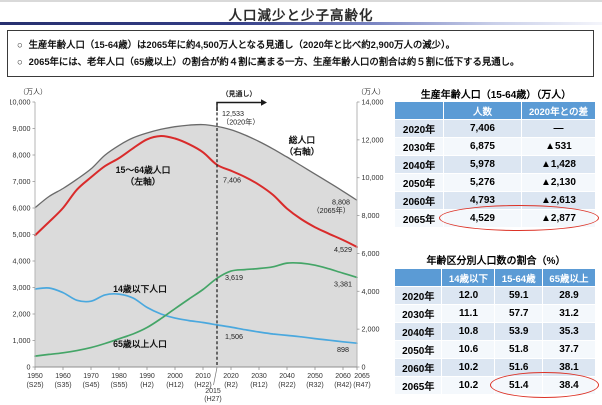 The width and height of the screenshot is (602, 405). I want to click on divider-tick-era: (H27), so click(213, 399).